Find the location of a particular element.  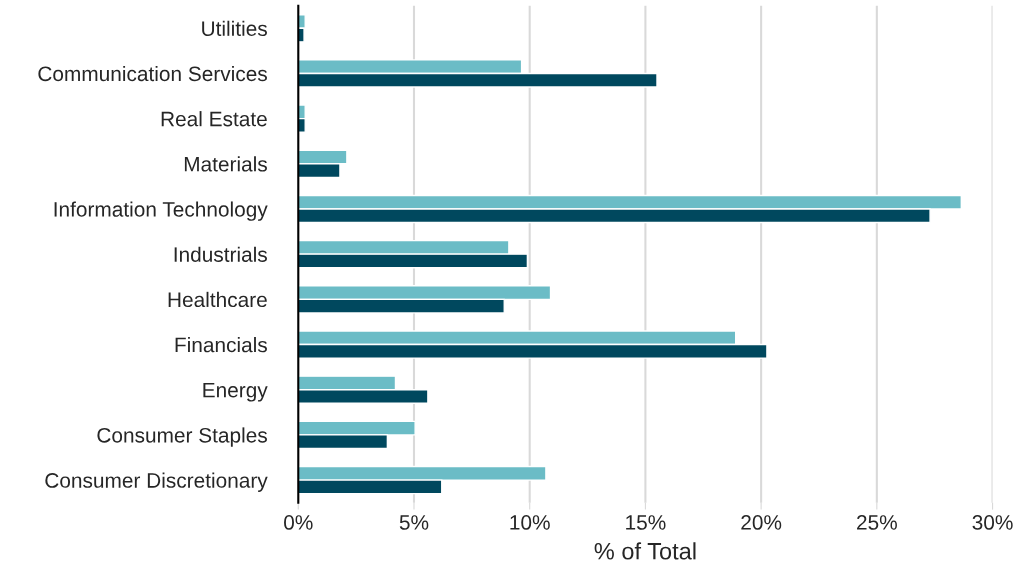

y-tick-label: Information Technology is located at coordinates (161, 211).